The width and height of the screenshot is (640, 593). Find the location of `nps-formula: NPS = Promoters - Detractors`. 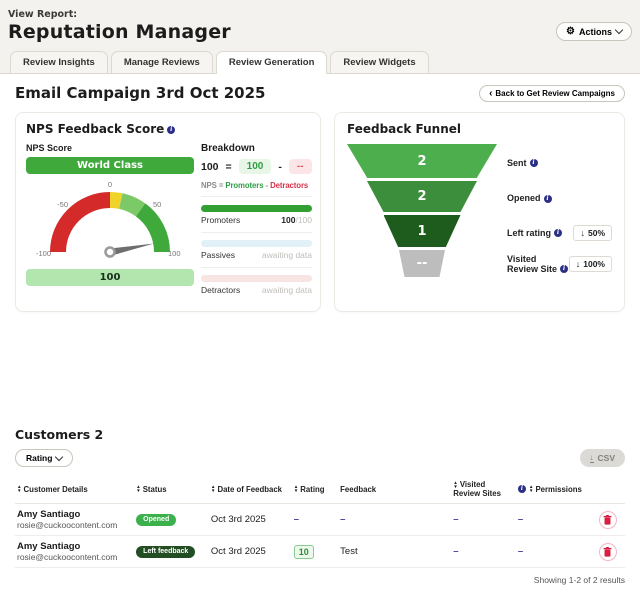

nps-formula: NPS = Promoters - Detractors is located at coordinates (256, 189).